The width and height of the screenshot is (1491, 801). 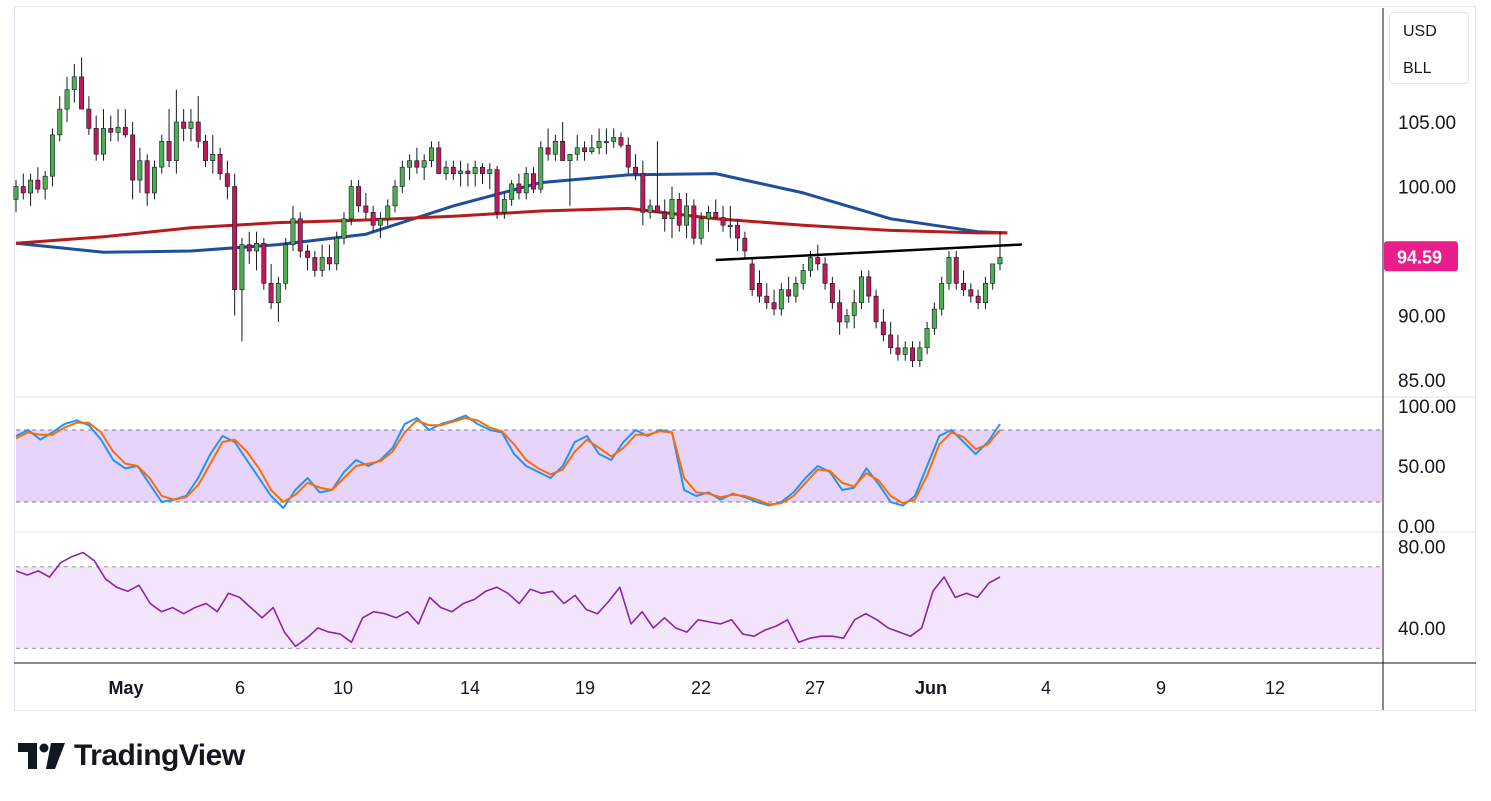 What do you see at coordinates (508, 599) in the screenshot?
I see `rsi-line` at bounding box center [508, 599].